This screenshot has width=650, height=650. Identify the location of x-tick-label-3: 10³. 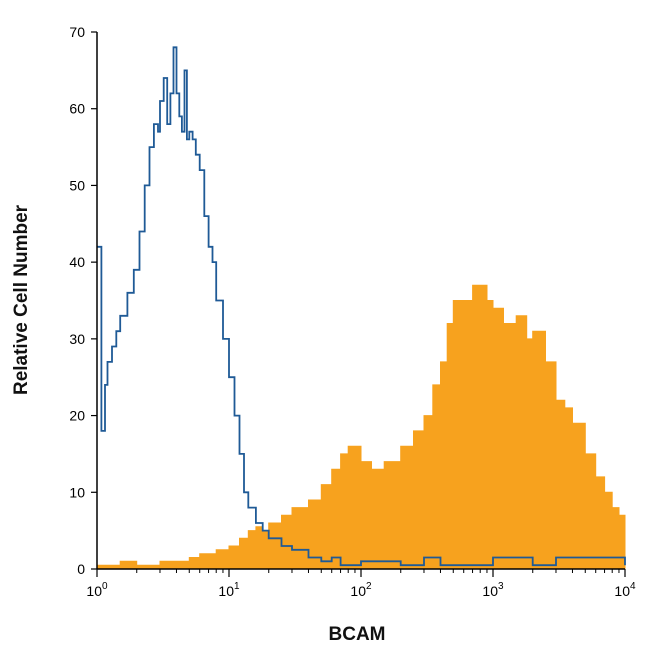
(493, 590).